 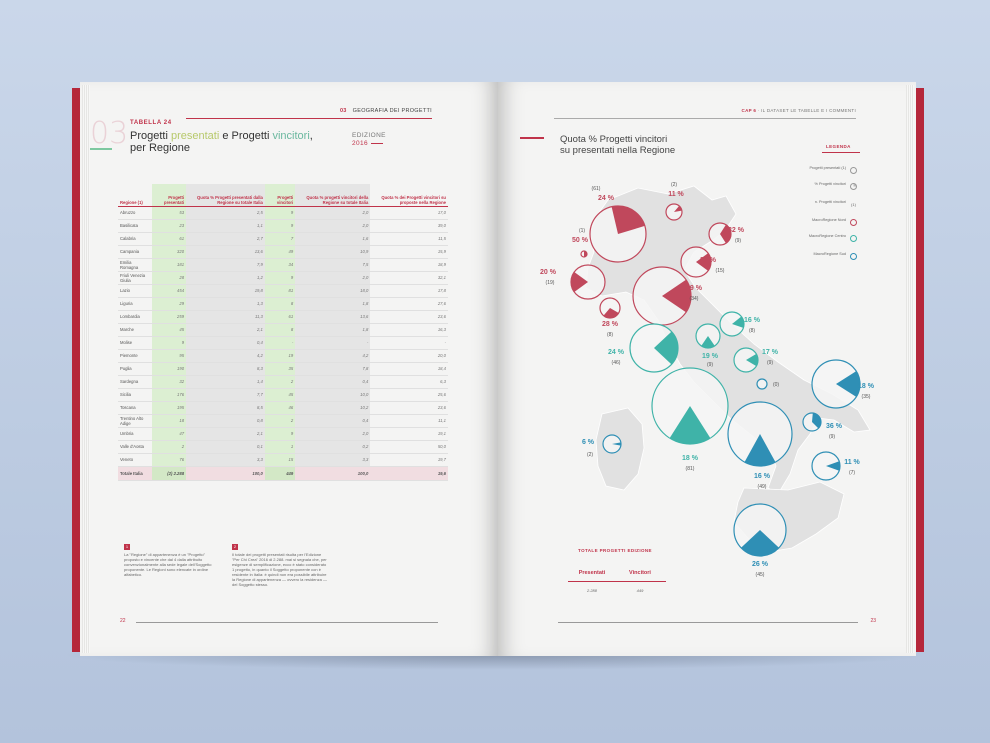 I want to click on table-cell: Sardegna, so click(x=135, y=382).